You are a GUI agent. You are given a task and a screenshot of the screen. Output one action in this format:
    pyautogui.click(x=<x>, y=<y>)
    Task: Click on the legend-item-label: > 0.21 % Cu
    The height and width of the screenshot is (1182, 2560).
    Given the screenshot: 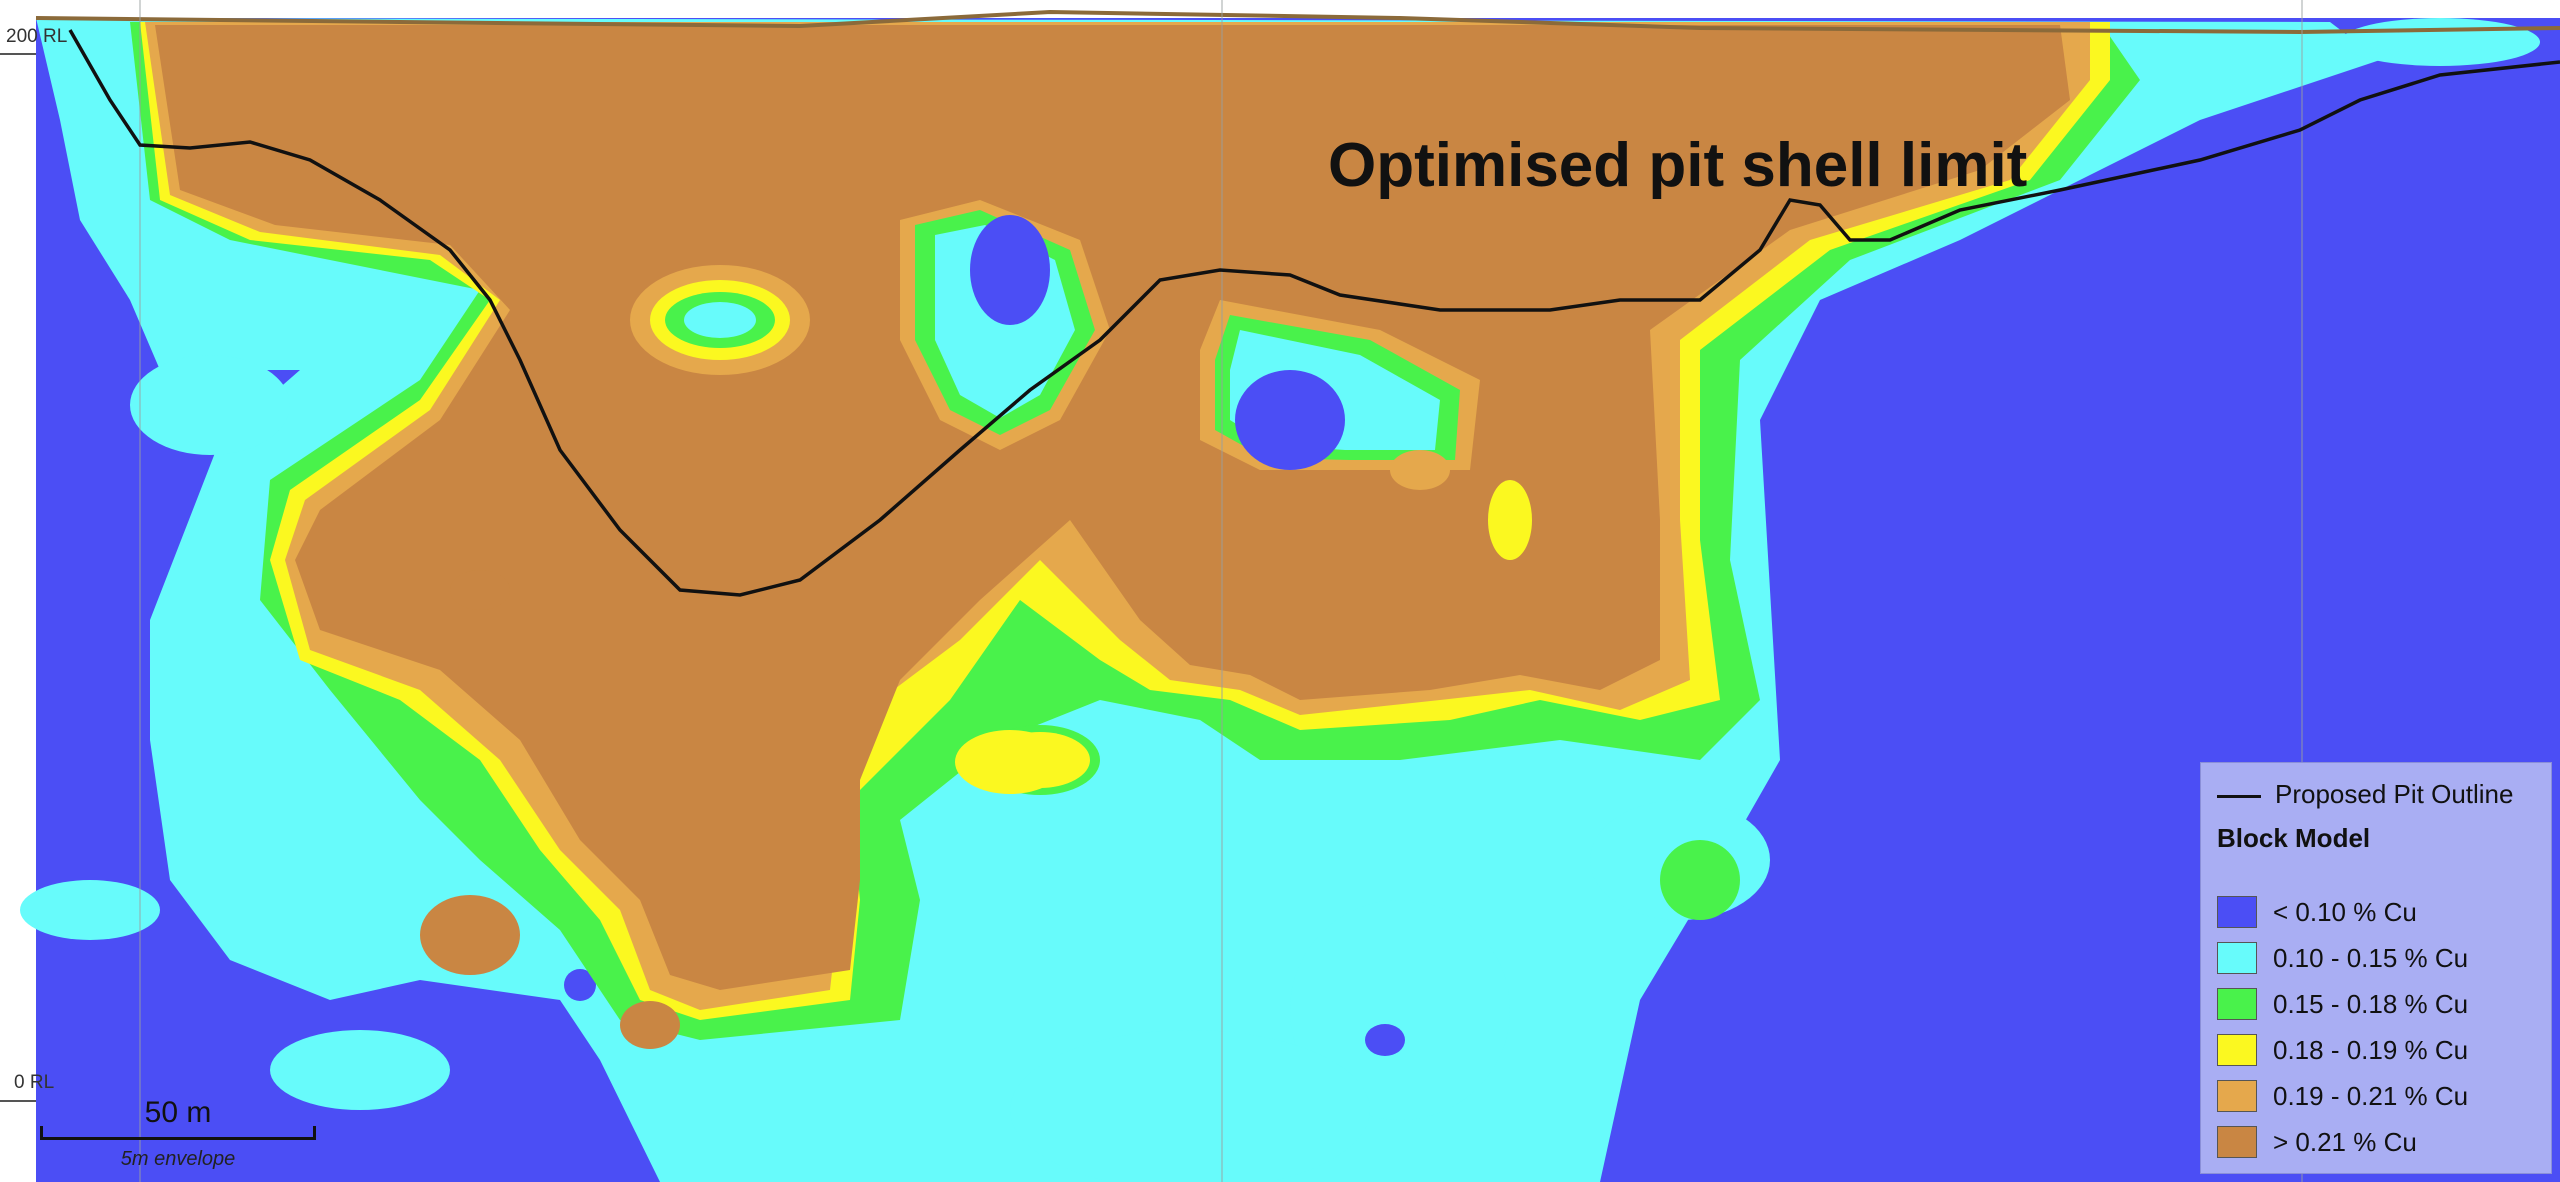 What is the action you would take?
    pyautogui.click(x=2345, y=1141)
    